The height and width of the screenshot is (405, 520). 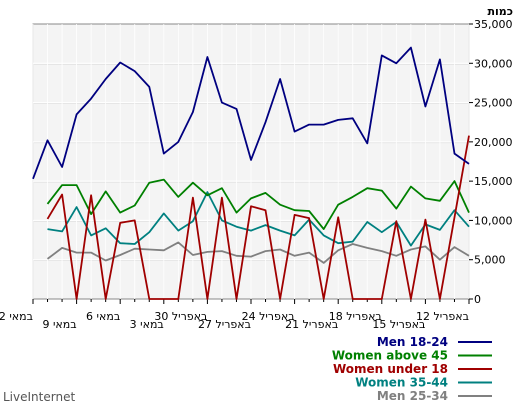 What do you see at coordinates (500, 11) in the screenshot?
I see `y-unit-label: כמות` at bounding box center [500, 11].